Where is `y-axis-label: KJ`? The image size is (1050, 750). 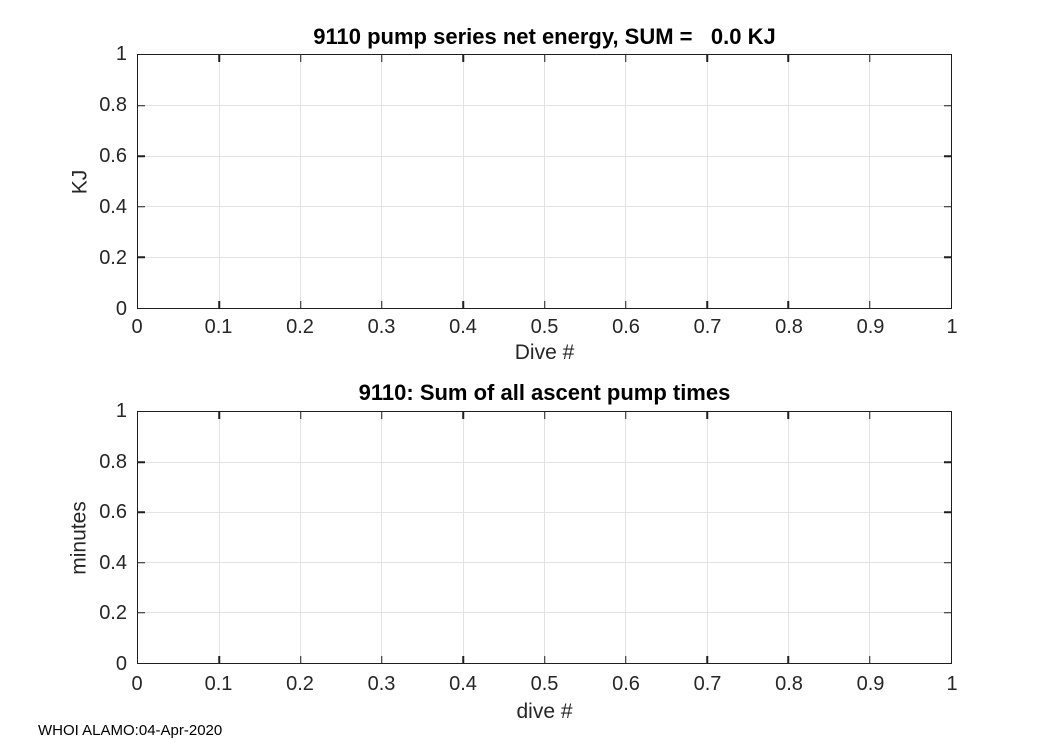 y-axis-label: KJ is located at coordinates (80, 182).